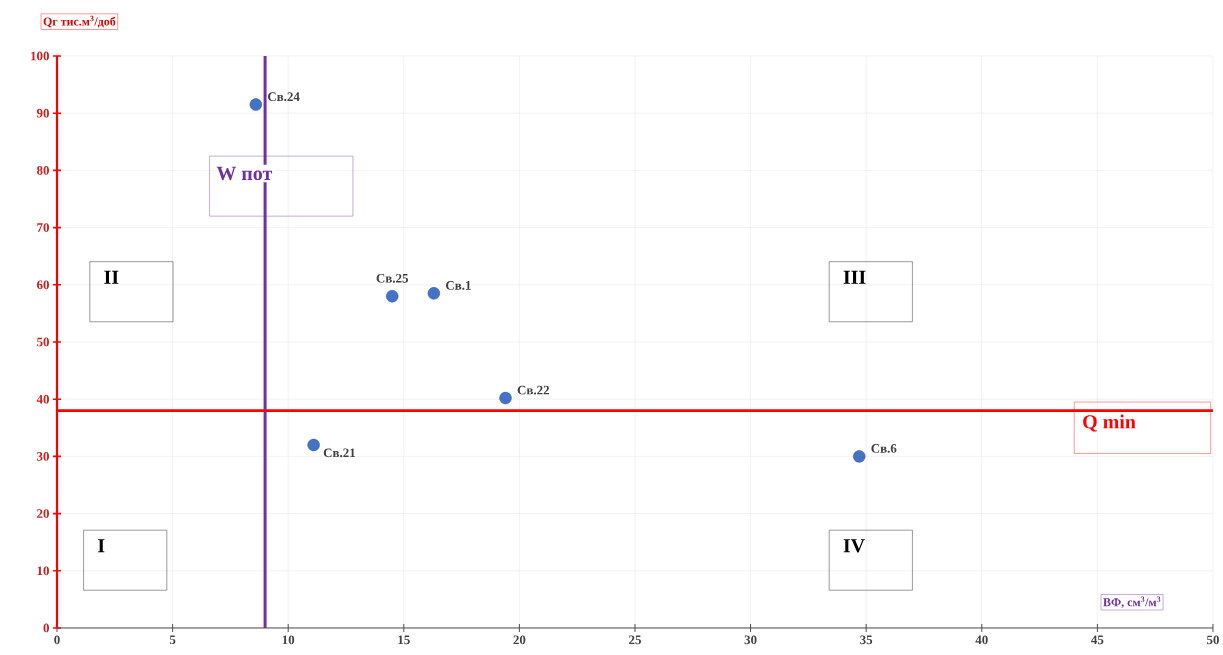 The width and height of the screenshot is (1223, 655). I want to click on x-tick-label: 25, so click(635, 640).